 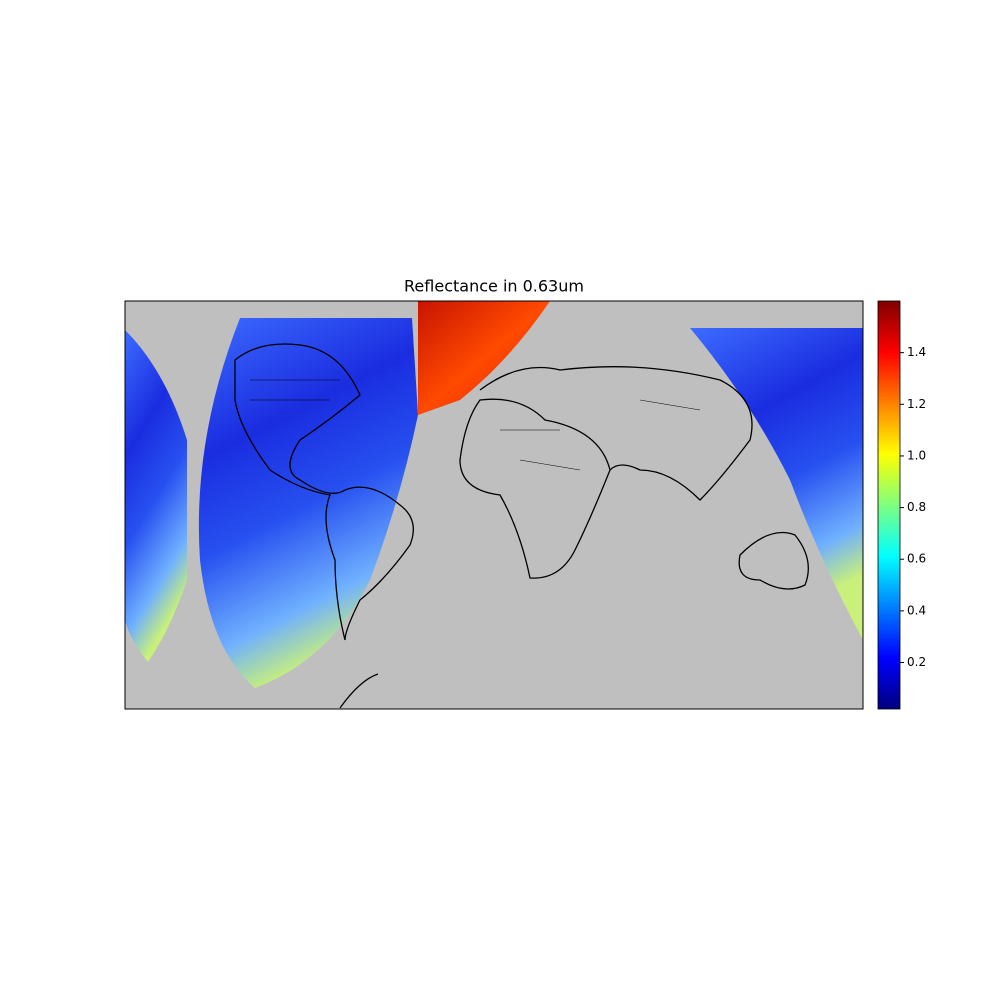 What do you see at coordinates (916, 455) in the screenshot?
I see `colorbar-tick-label: 1.0` at bounding box center [916, 455].